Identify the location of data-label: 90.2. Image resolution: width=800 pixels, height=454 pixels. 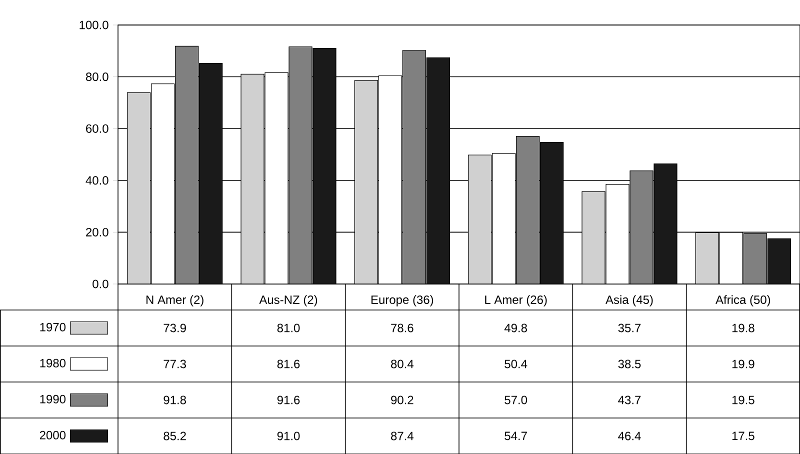
(402, 400).